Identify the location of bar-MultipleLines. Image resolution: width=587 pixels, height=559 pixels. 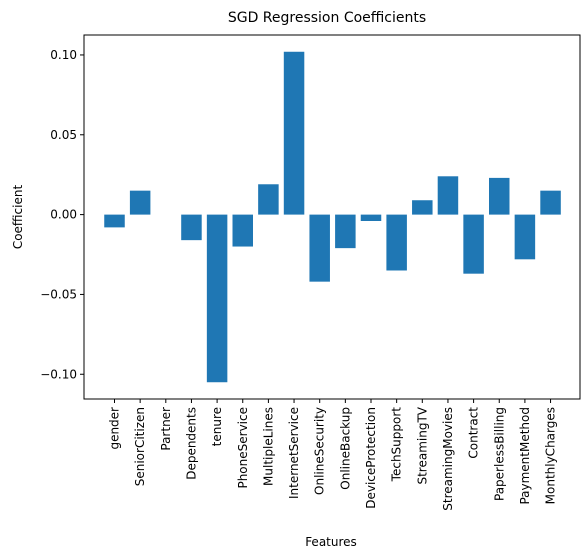
(268, 199).